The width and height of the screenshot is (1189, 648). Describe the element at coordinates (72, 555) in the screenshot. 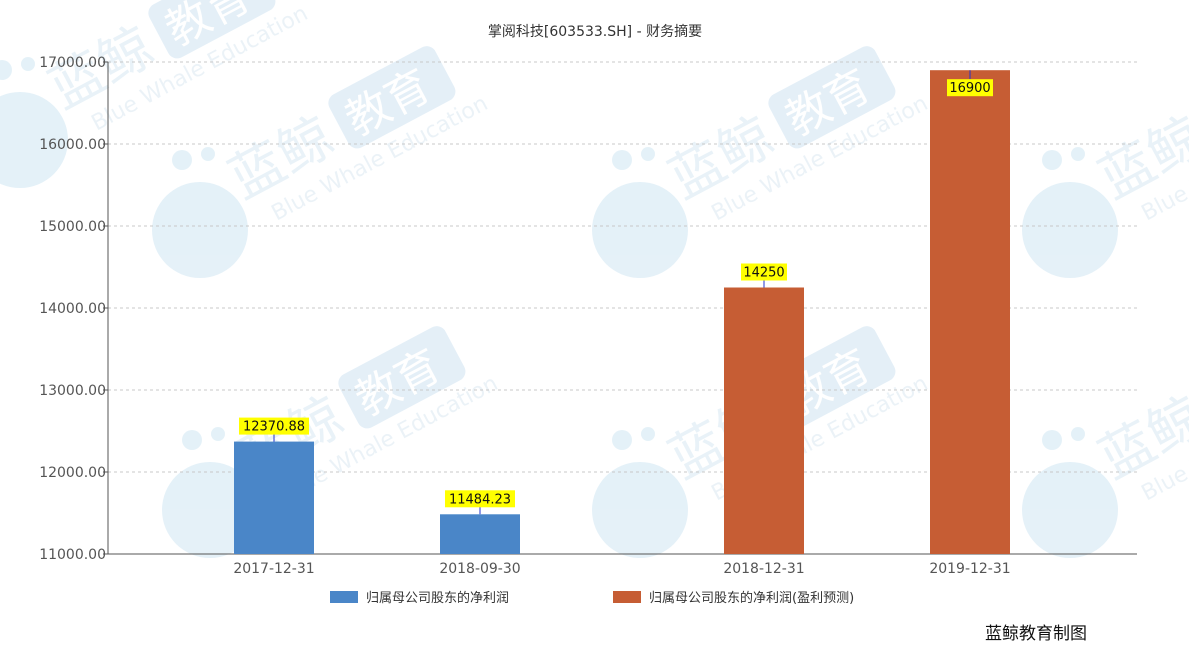

I see `y-tick-label: 11000.00` at that location.